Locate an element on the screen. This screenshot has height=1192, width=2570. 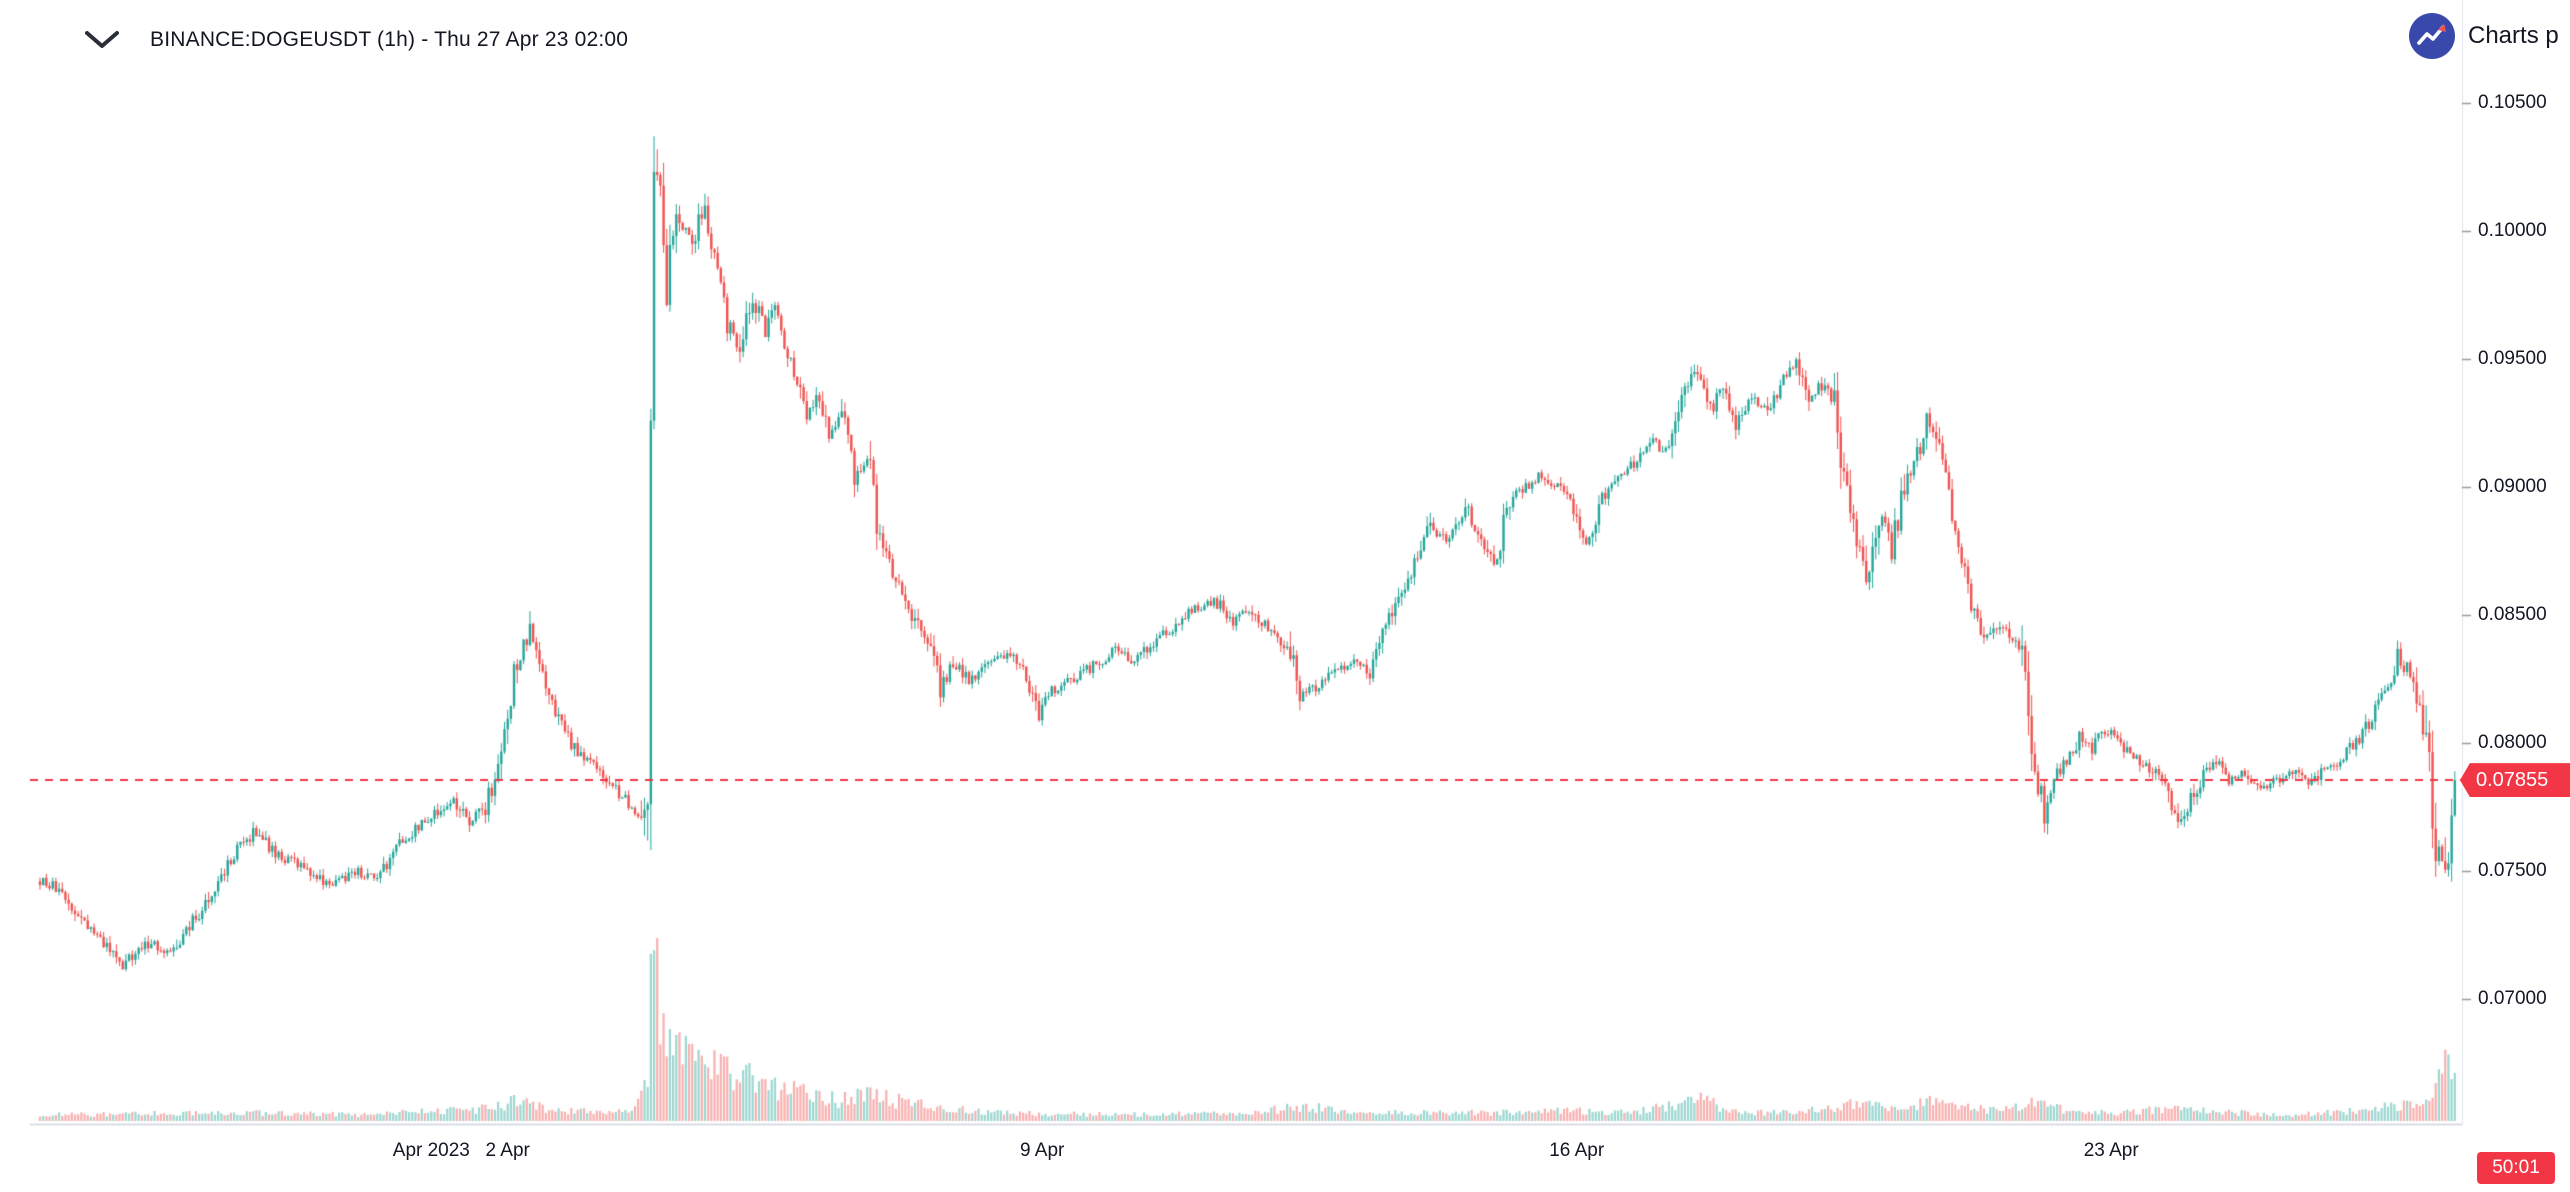
tradingview-charts-link: Charts p is located at coordinates (2489, 36).